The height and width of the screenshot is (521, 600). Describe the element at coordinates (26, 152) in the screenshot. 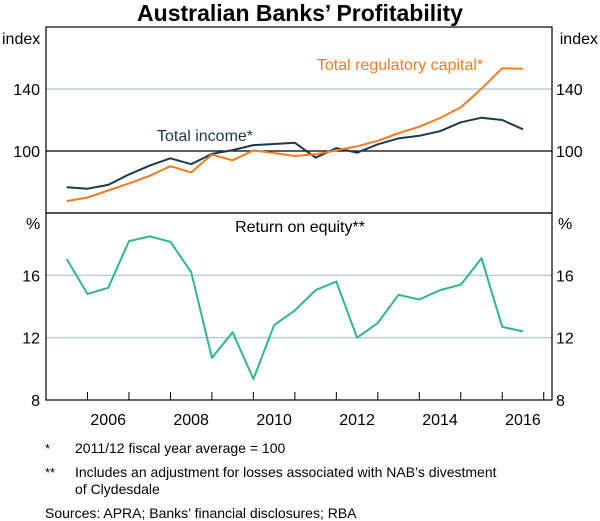

I see `y-tick-label-left: 100` at that location.